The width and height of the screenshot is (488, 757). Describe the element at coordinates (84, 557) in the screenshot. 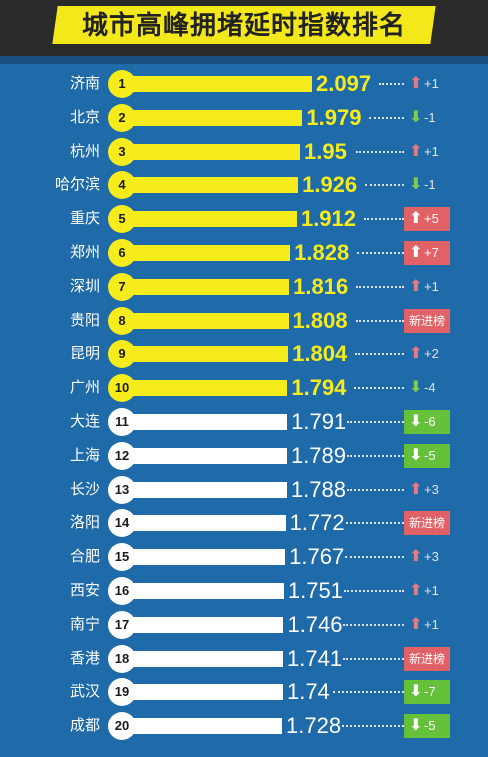

I see `city-label: 合肥` at that location.